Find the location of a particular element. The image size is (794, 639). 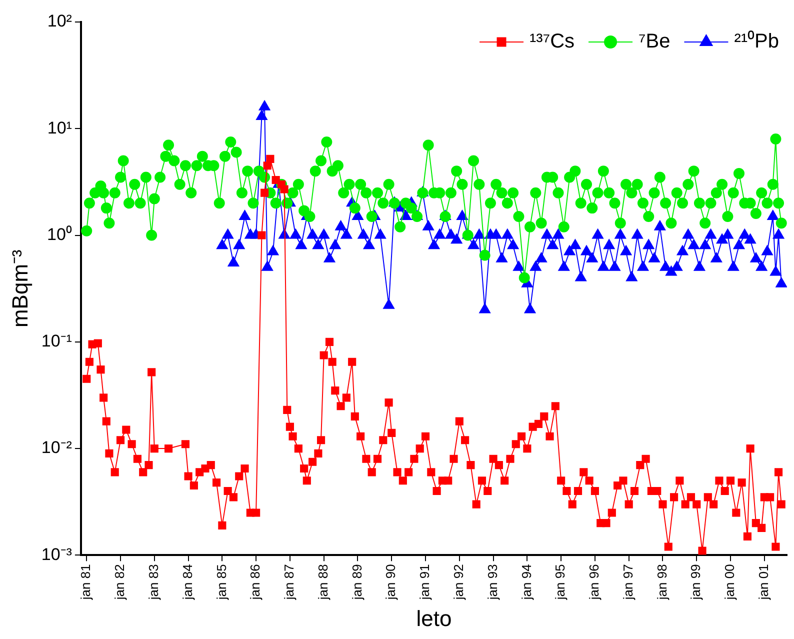

y-tick-label: 10⁻¹ is located at coordinates (56, 341).